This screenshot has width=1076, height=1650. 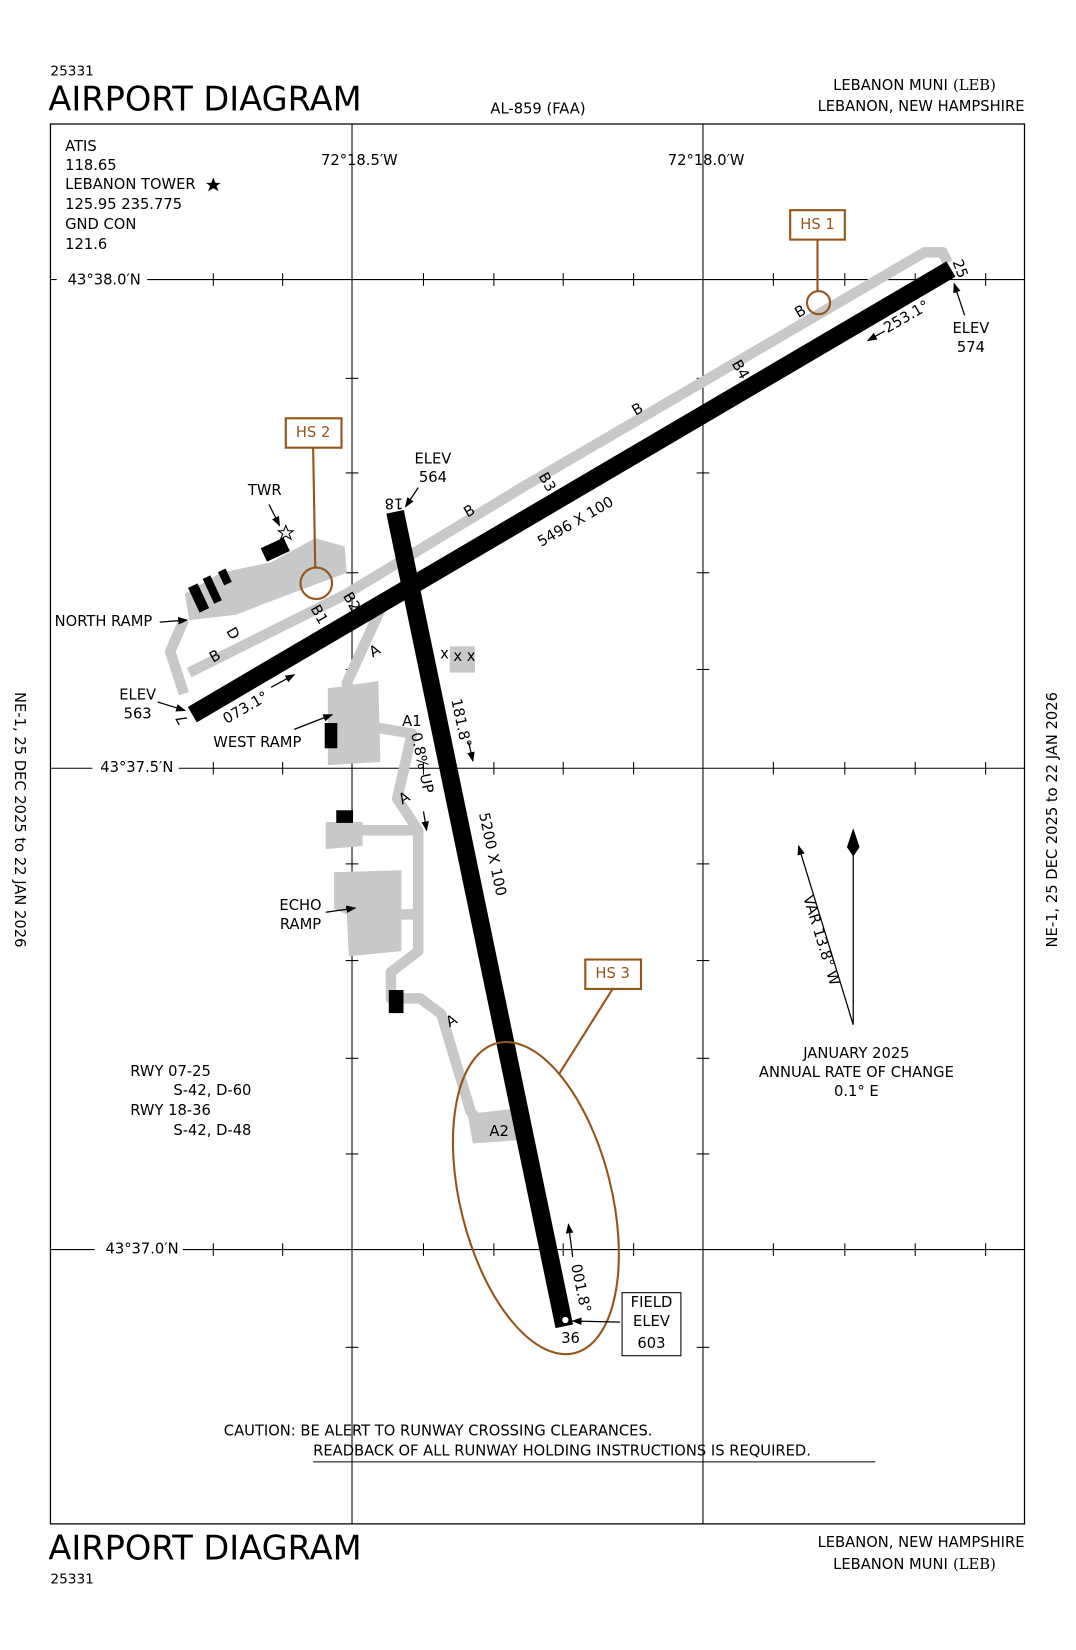 What do you see at coordinates (170, 1110) in the screenshot?
I see `runway-strength: RWY 18-36` at bounding box center [170, 1110].